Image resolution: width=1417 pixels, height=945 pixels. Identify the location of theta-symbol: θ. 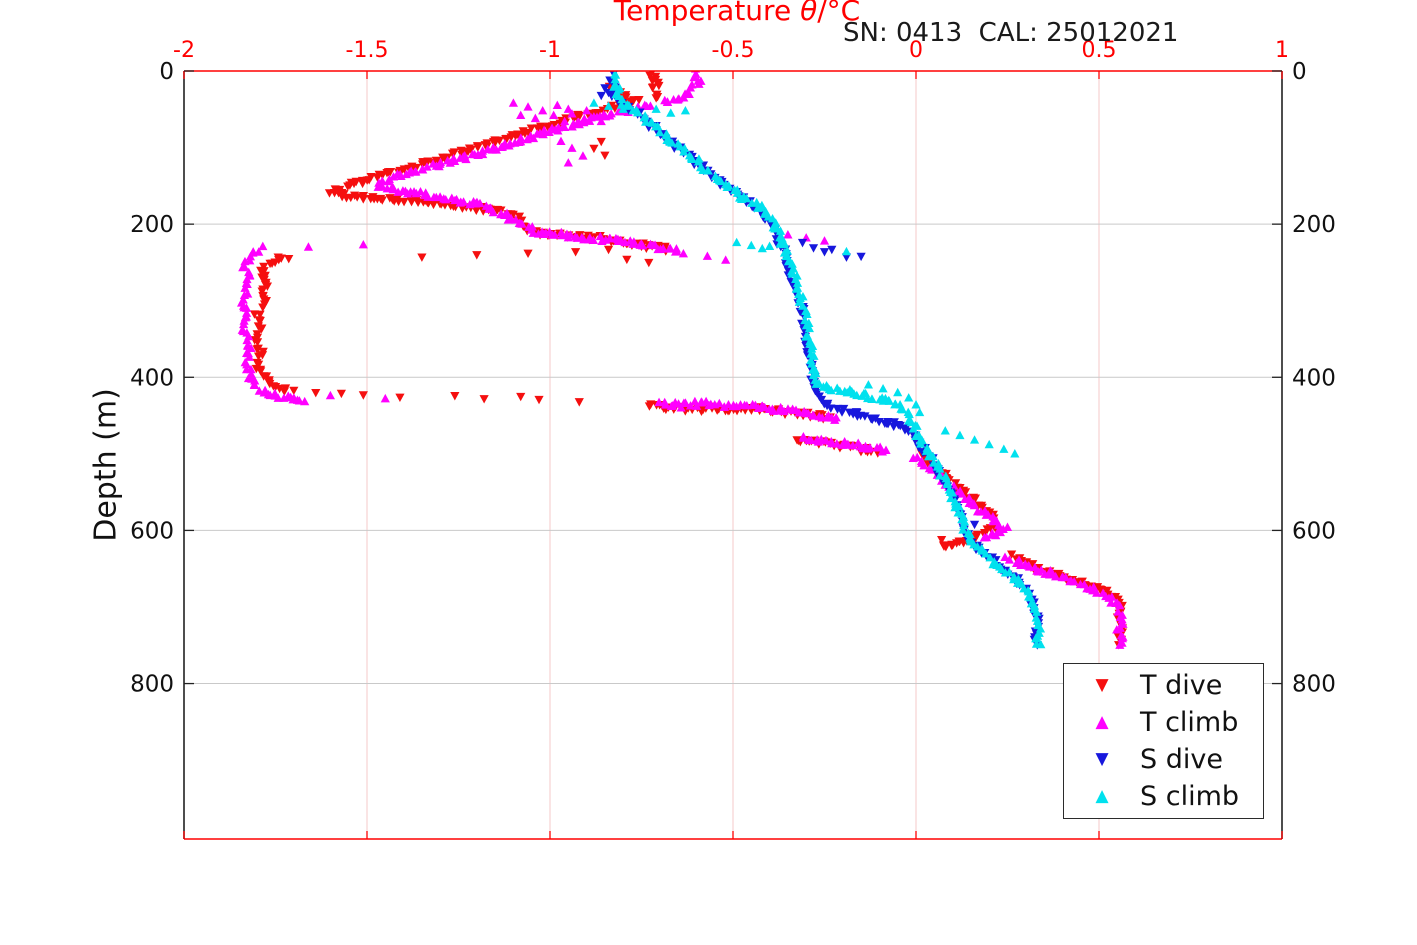
(809, 13).